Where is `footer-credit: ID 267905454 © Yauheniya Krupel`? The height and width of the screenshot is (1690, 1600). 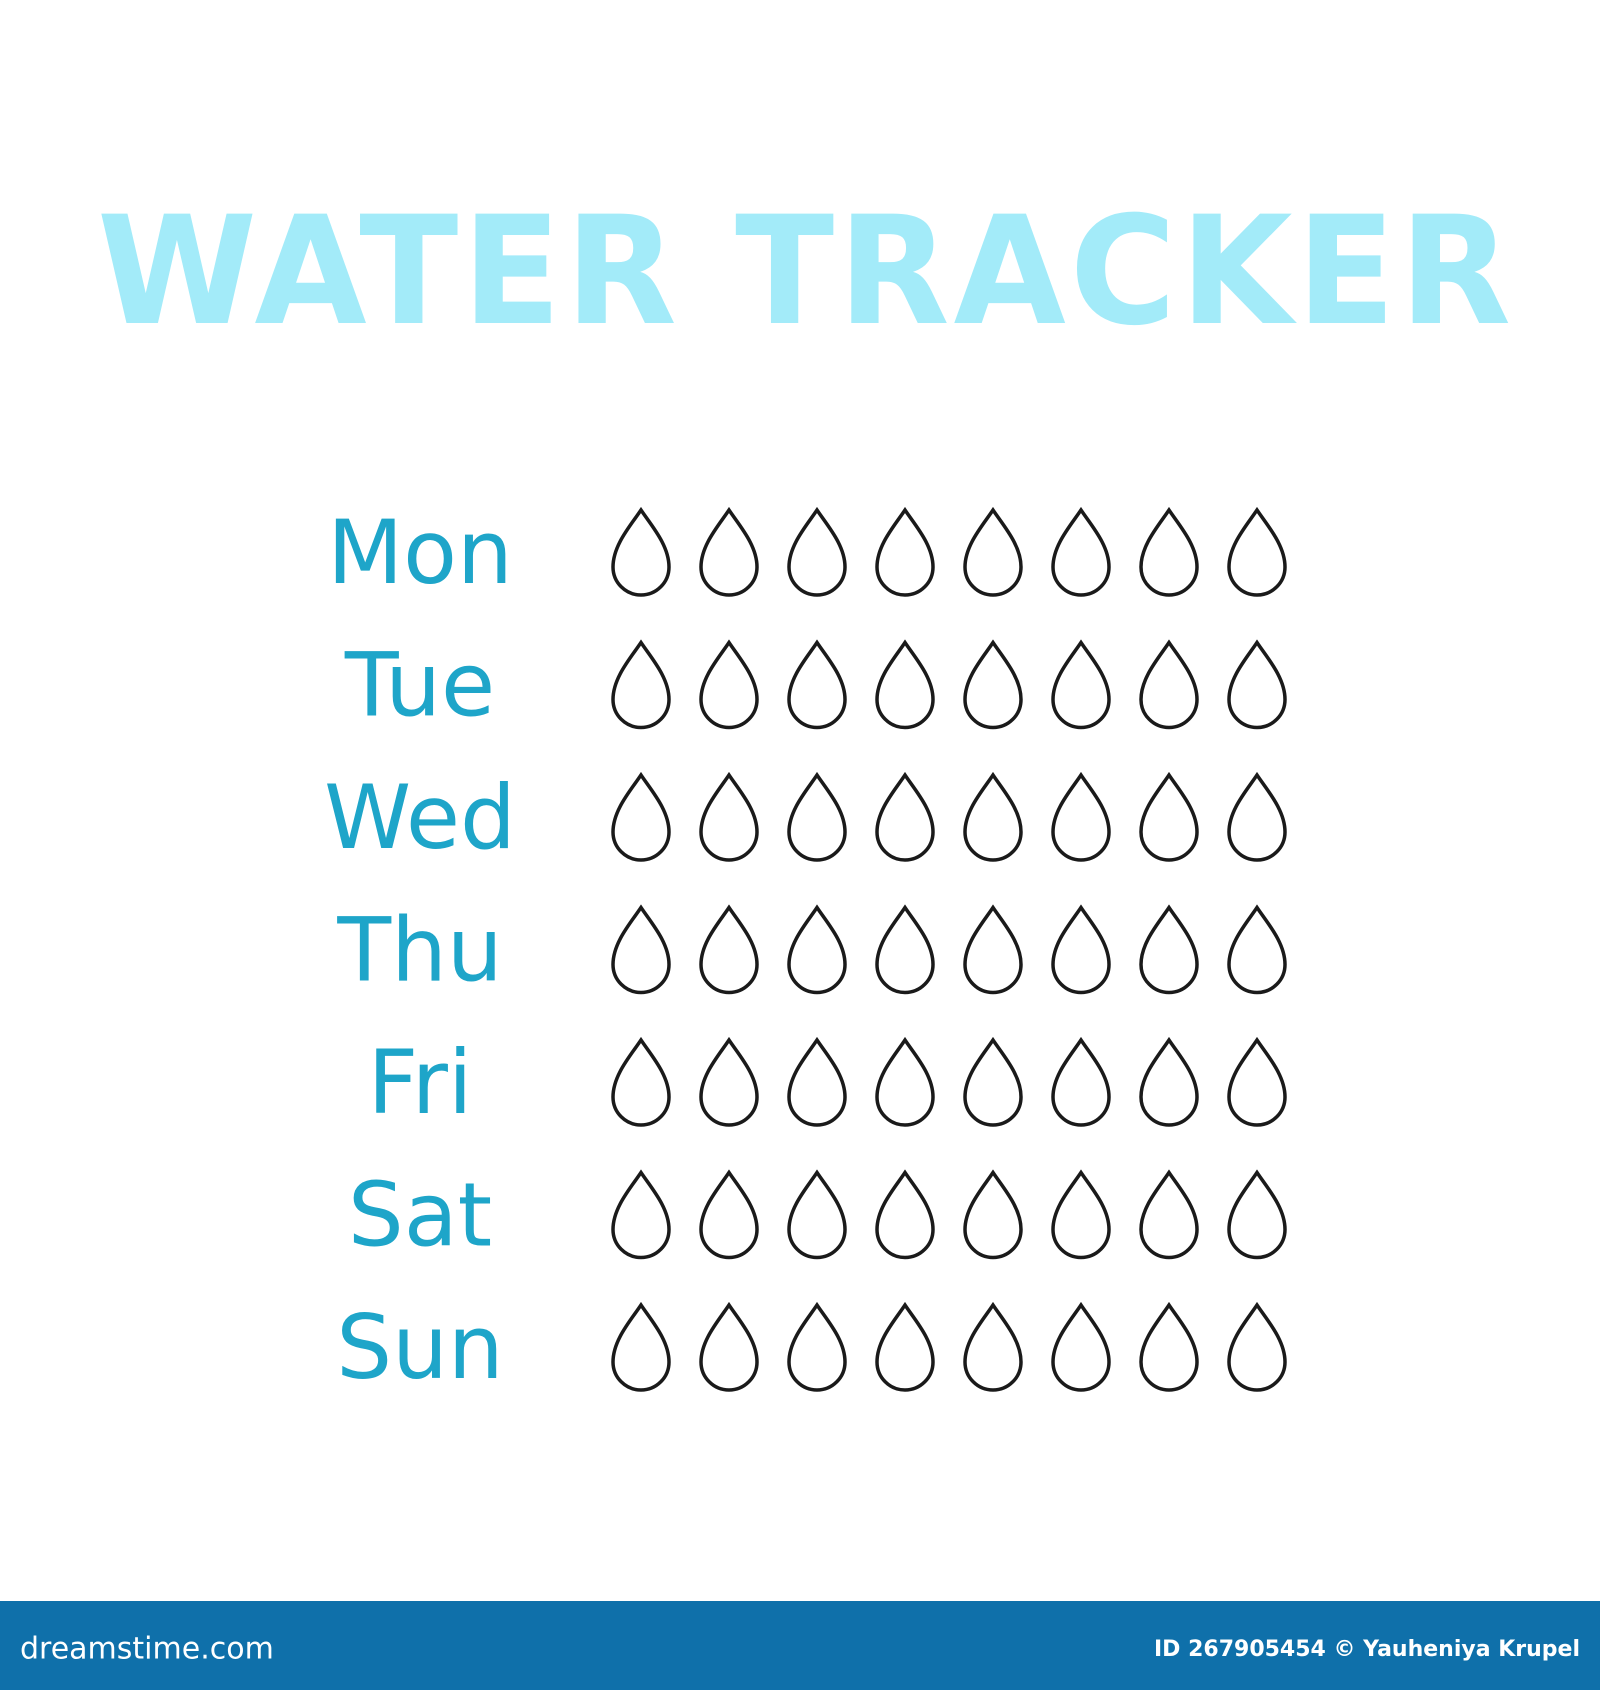 footer-credit: ID 267905454 © Yauheniya Krupel is located at coordinates (1367, 1649).